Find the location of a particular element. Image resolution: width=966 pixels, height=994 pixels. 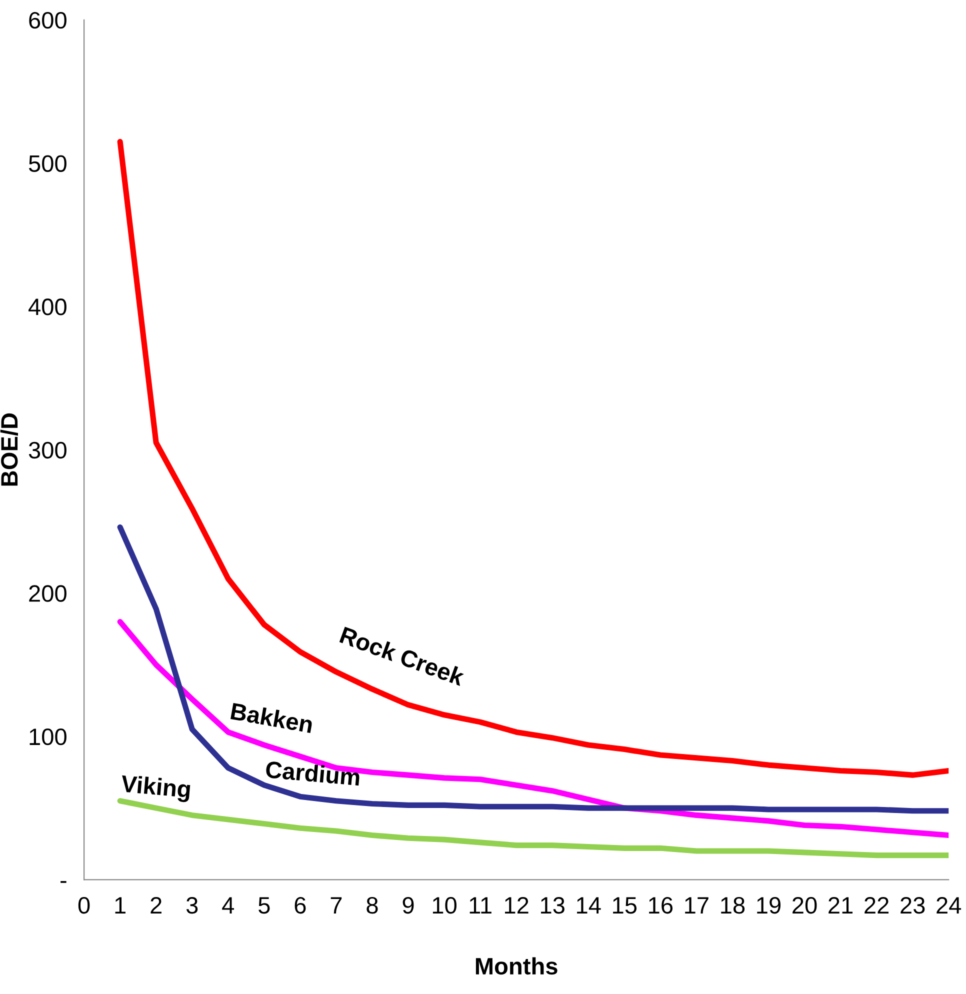

y-axis-title: BOE/D is located at coordinates (9, 449).